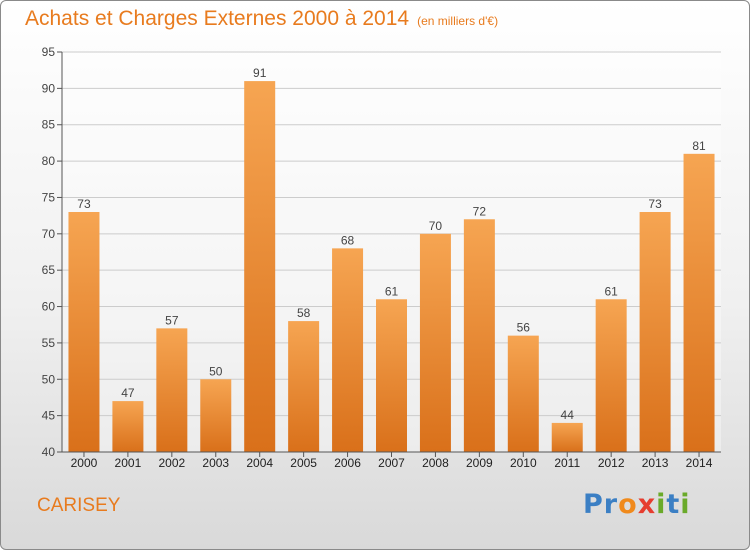 The height and width of the screenshot is (550, 750). I want to click on bar-value-label: 47, so click(128, 393).